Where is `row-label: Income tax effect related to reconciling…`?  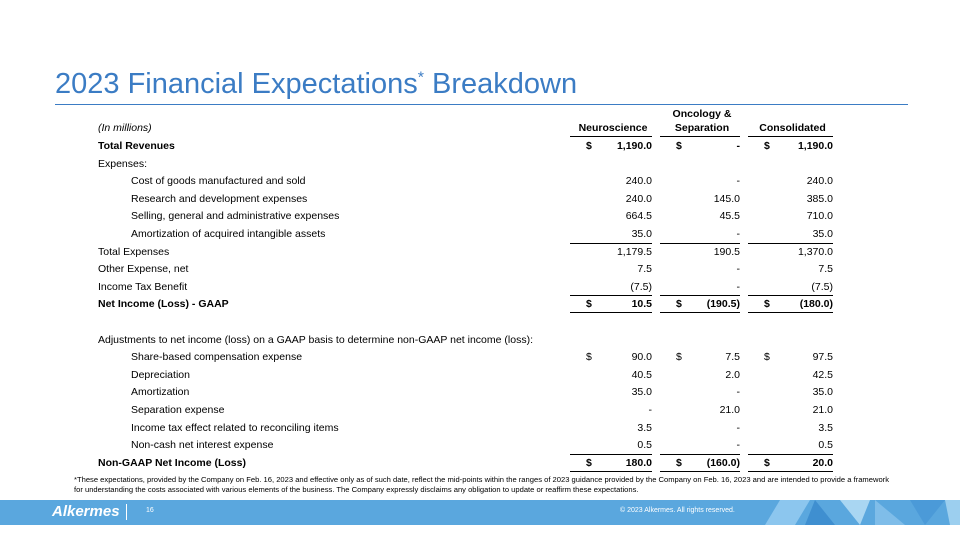 row-label: Income tax effect related to reconciling… is located at coordinates (235, 427).